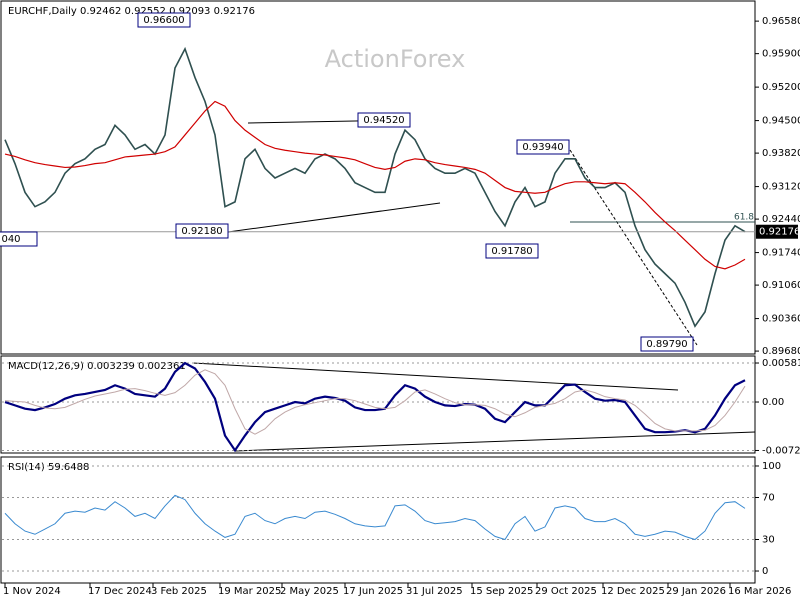  I want to click on chart-title: RSI(14) 59.6488, so click(48, 467).